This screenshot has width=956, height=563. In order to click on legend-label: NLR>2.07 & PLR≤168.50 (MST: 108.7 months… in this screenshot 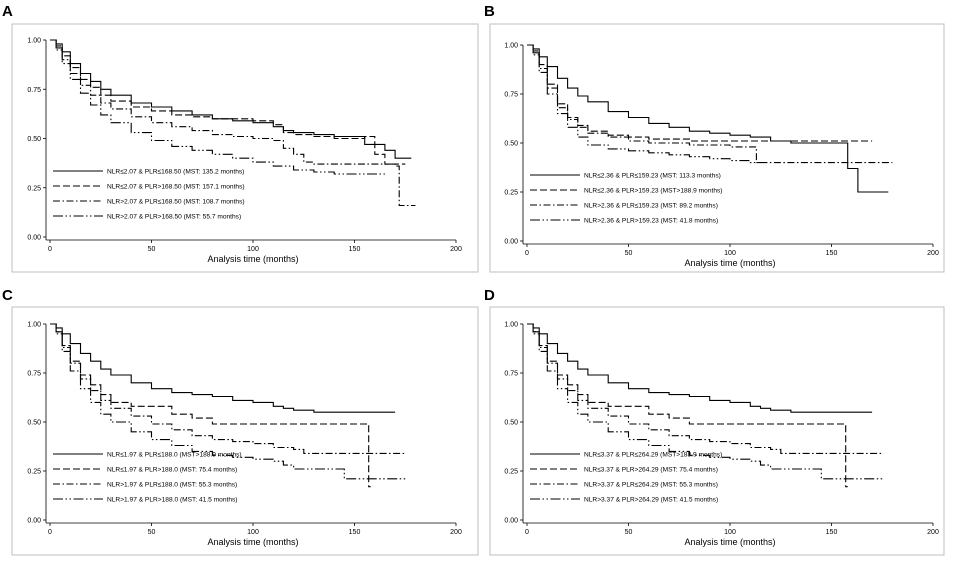, I will do `click(176, 201)`.